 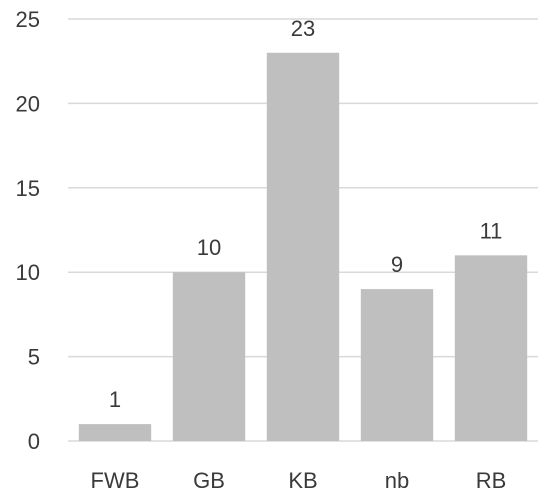 What do you see at coordinates (28, 103) in the screenshot?
I see `y-tick-label: 20` at bounding box center [28, 103].